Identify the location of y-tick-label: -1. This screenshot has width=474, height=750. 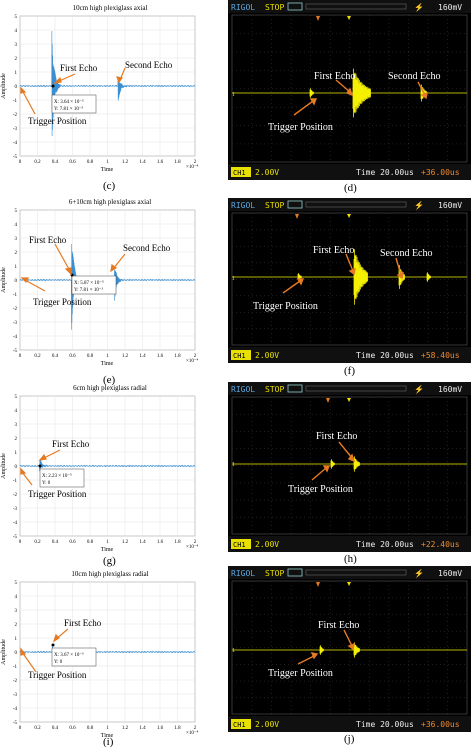
(15, 481).